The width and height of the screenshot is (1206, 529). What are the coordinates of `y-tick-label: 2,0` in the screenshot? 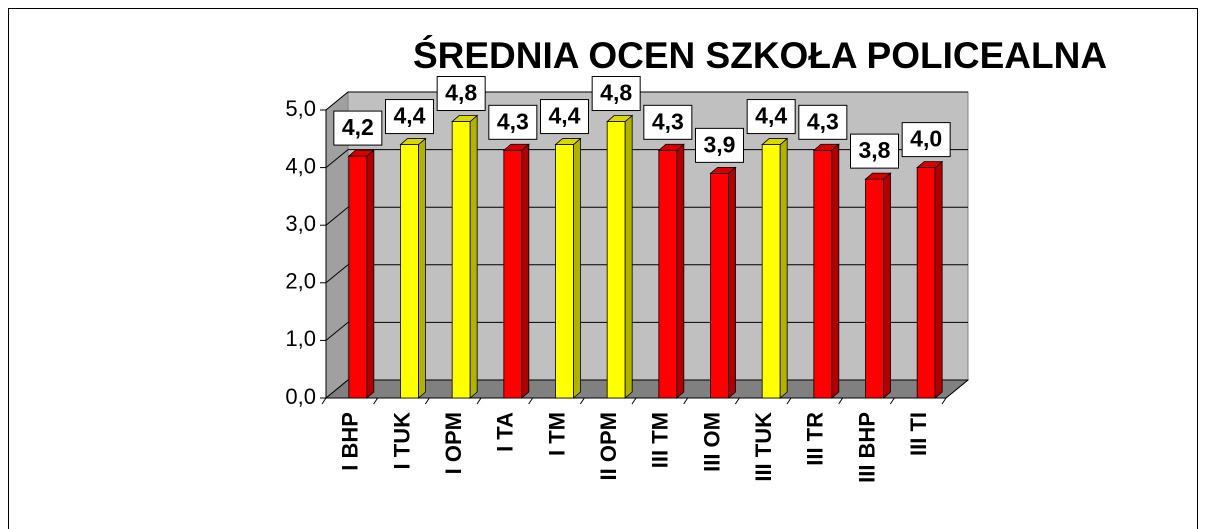 It's located at (300, 281).